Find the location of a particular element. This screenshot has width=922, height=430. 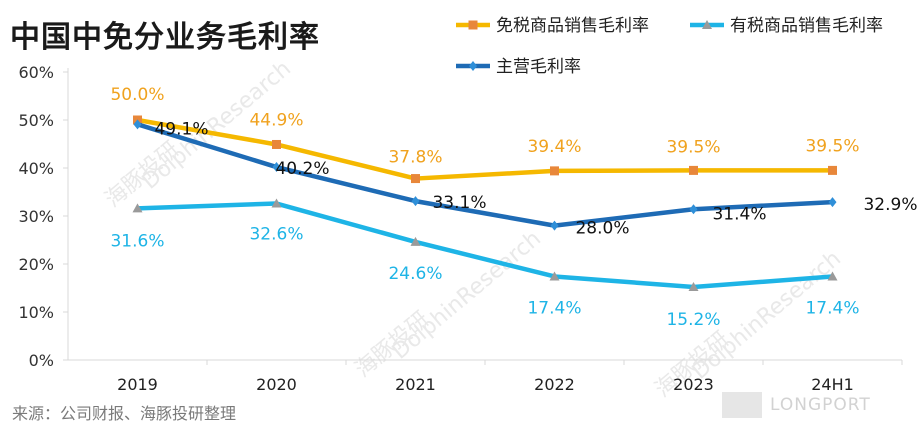

data-label: 15.2% is located at coordinates (693, 320).